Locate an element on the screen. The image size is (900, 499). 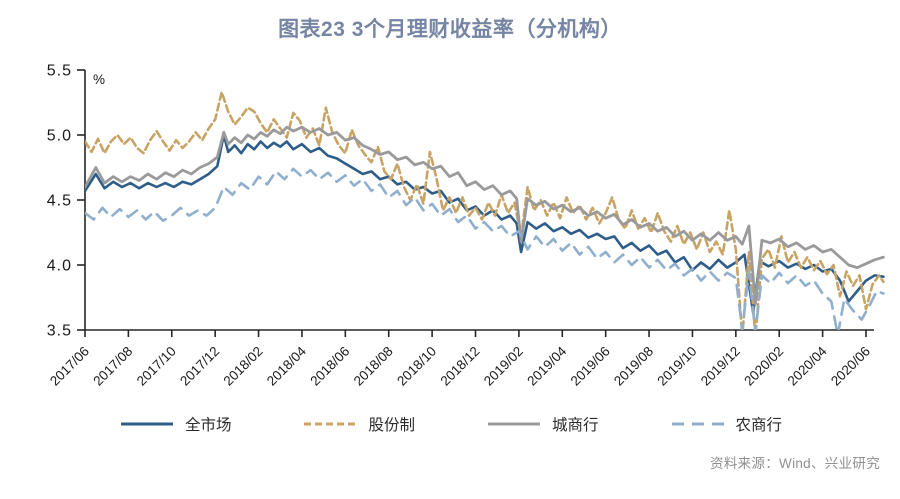
svg-text: 2020/06 is located at coordinates (850, 366).